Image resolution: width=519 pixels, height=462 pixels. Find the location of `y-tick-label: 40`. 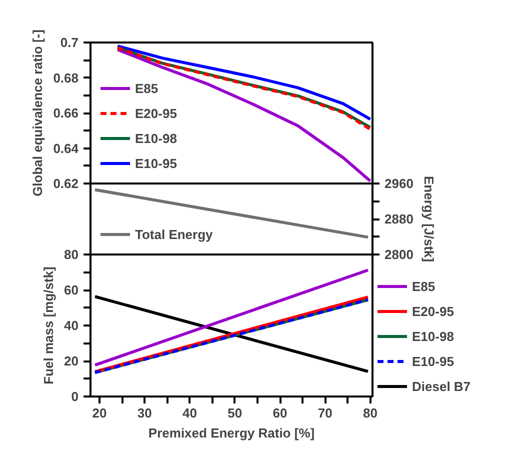

y-tick-label: 40 is located at coordinates (71, 325).